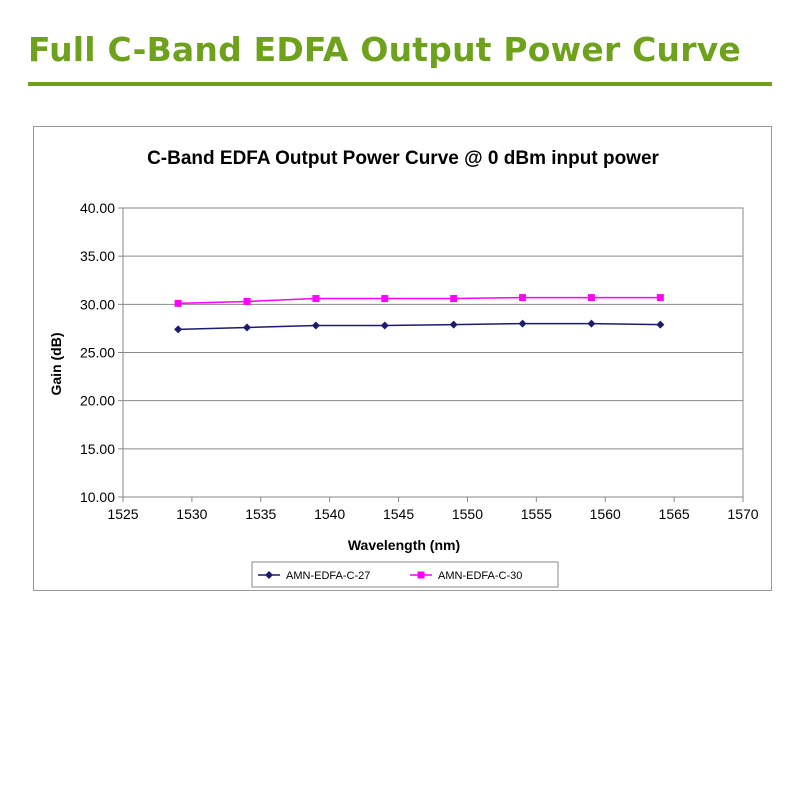 This screenshot has height=800, width=800. What do you see at coordinates (122, 514) in the screenshot?
I see `x-tick-label: 1525` at bounding box center [122, 514].